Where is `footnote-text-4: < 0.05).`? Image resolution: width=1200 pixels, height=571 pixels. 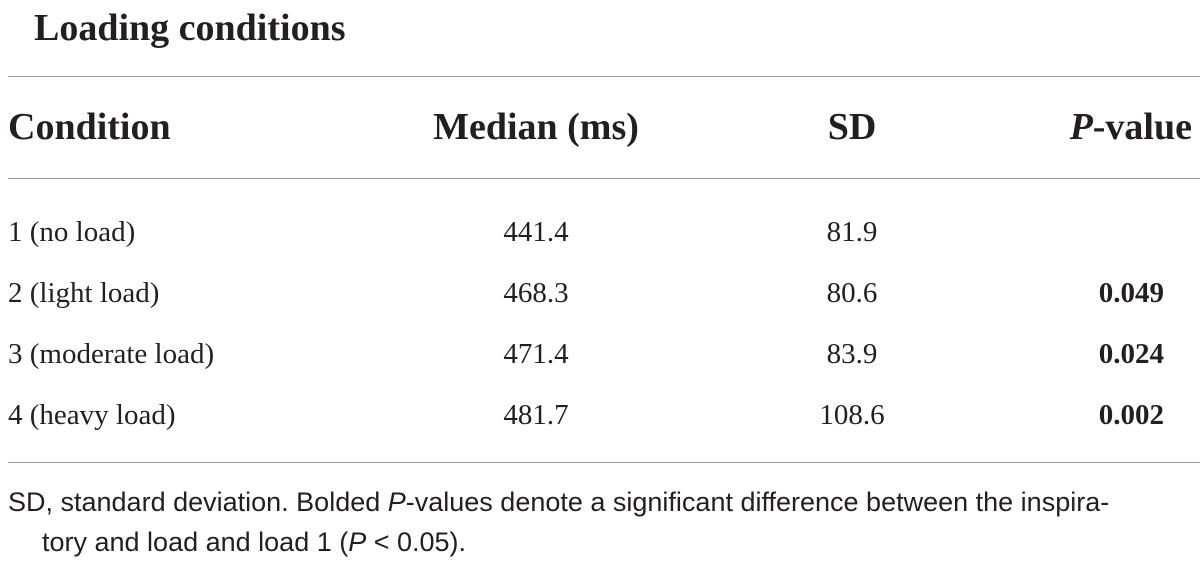
footnote-text-4: < 0.05). is located at coordinates (416, 542).